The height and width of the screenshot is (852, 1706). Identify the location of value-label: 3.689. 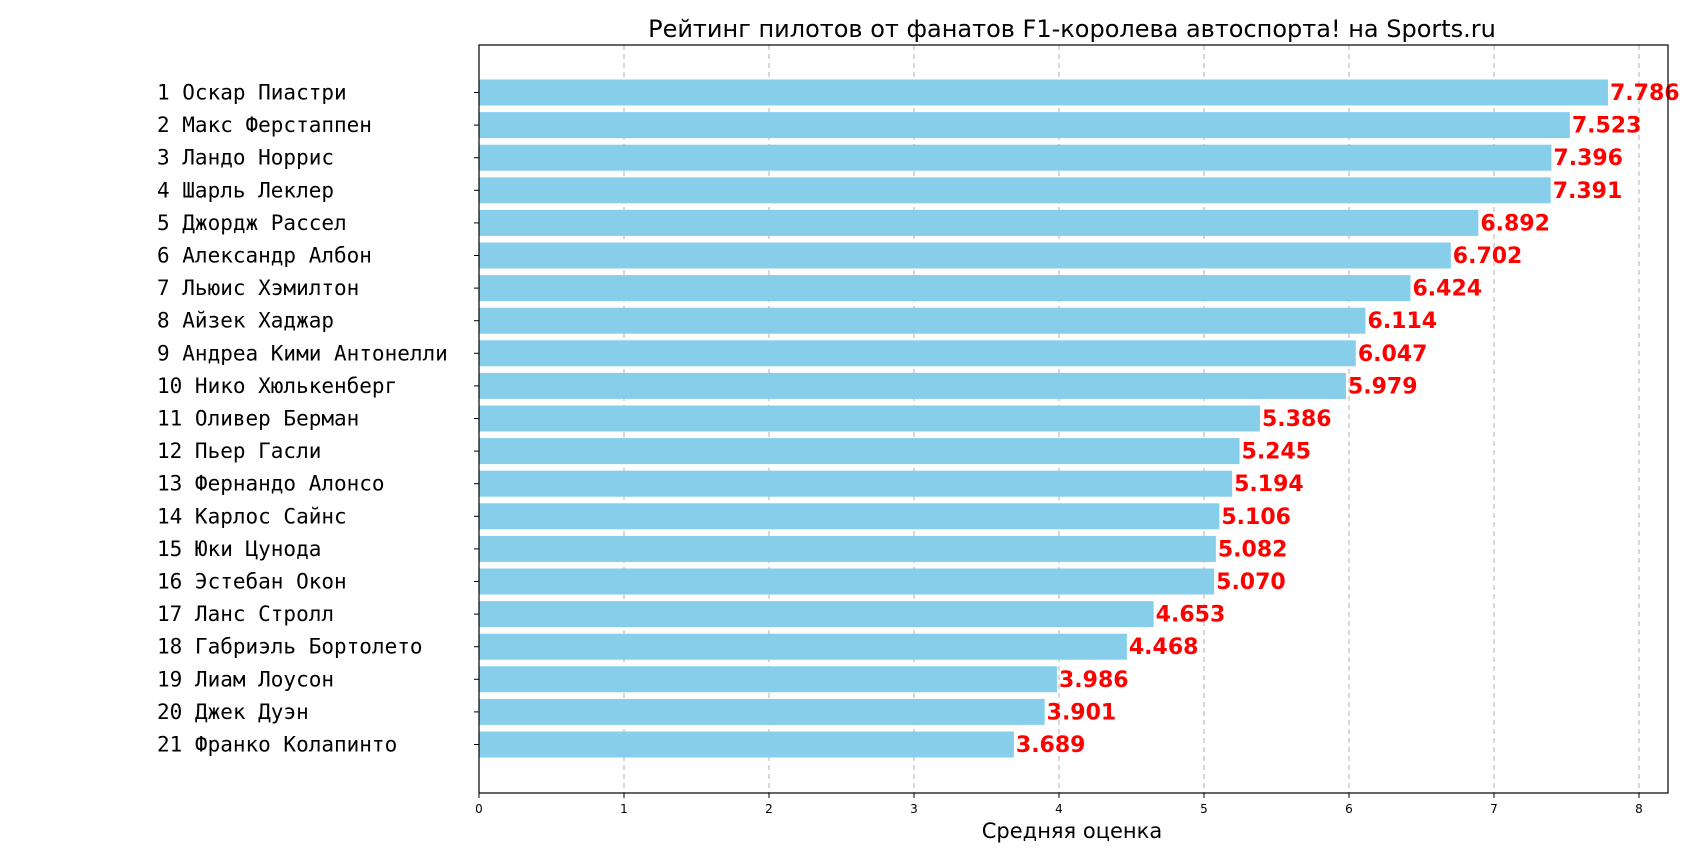
(1051, 745).